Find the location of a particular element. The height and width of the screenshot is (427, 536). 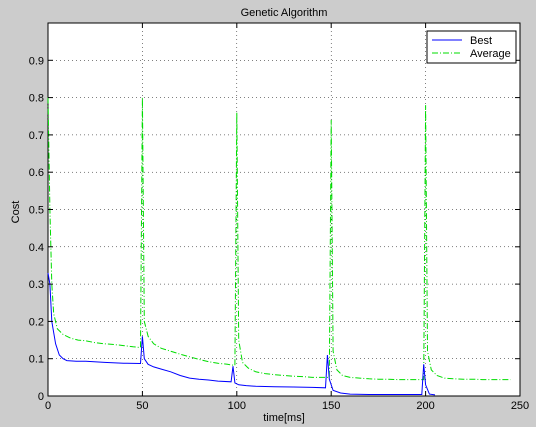

y-tick-label: 0.8 is located at coordinates (36, 99).